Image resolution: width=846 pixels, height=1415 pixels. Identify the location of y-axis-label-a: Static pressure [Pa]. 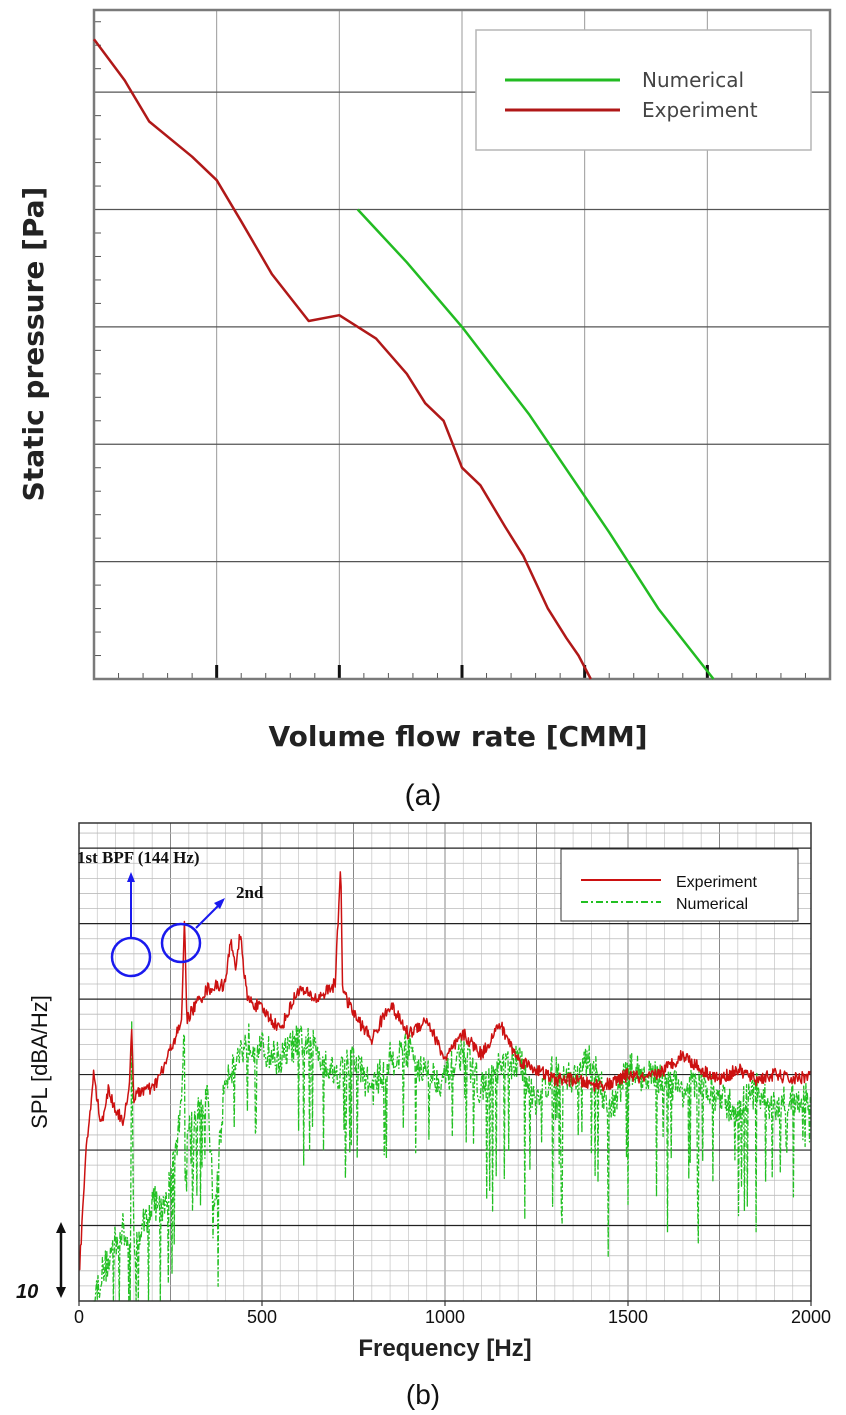
(33, 344).